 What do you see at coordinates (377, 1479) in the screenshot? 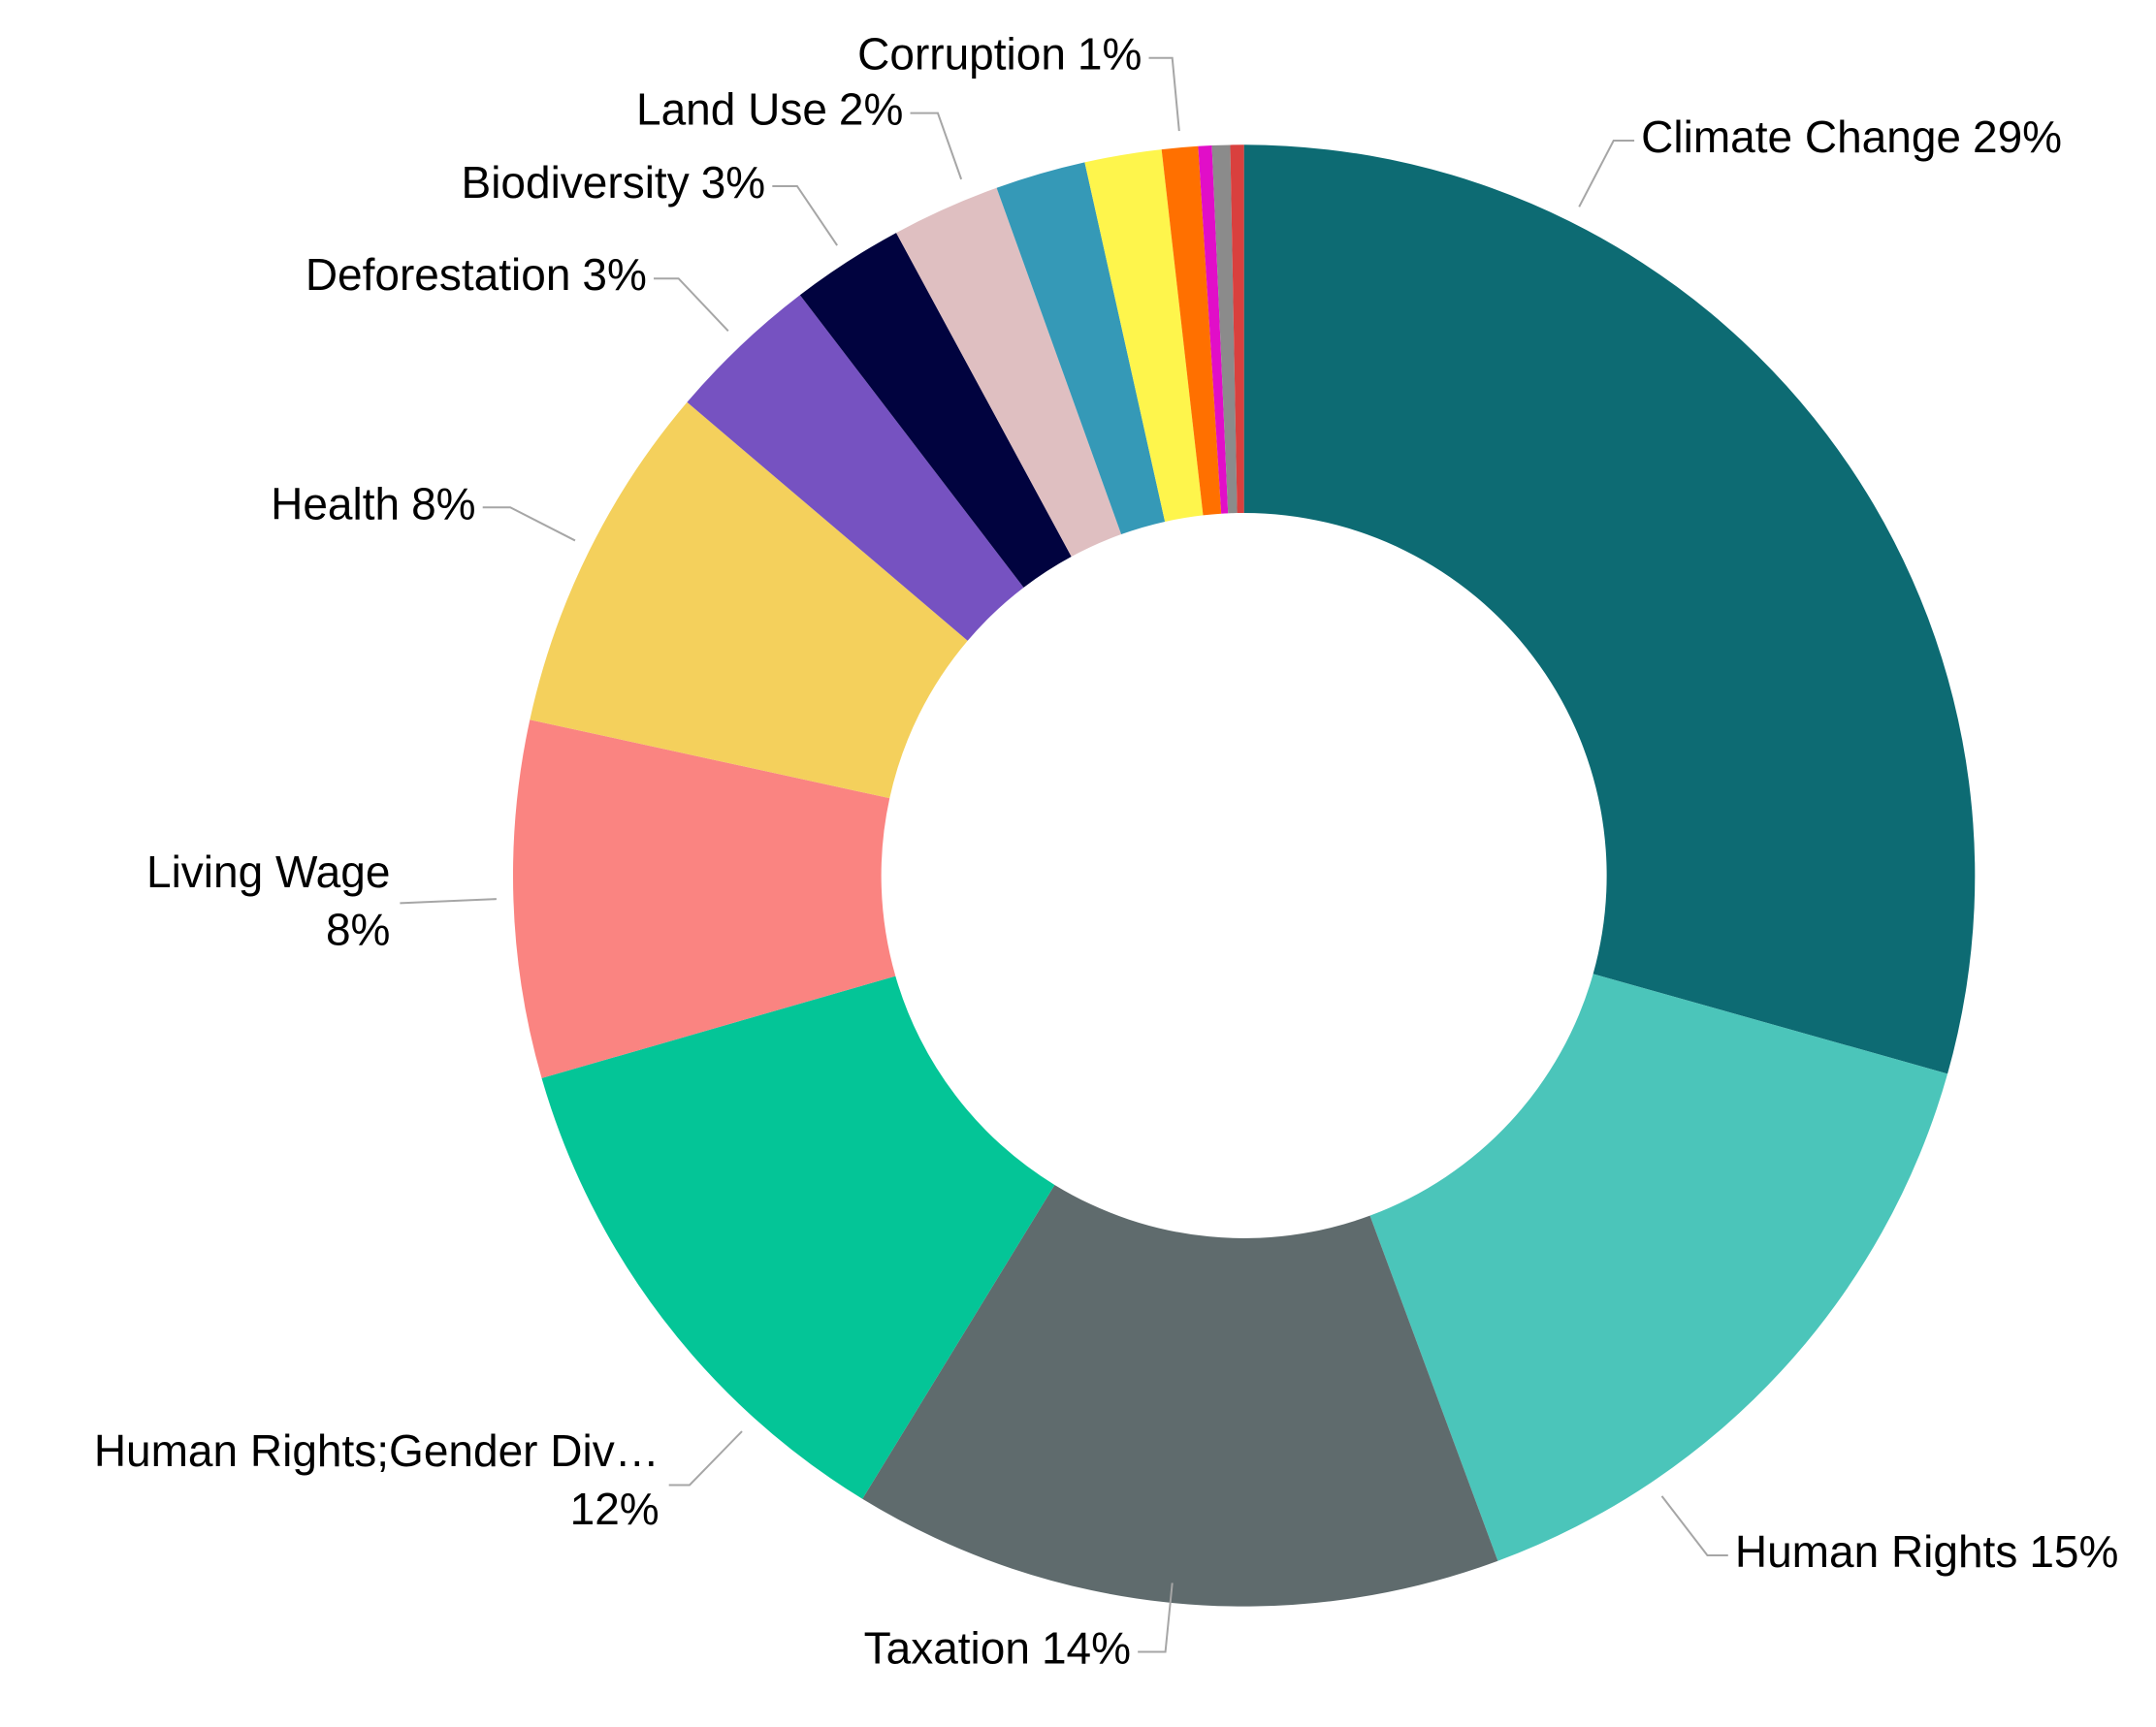
I see `data-label: Human Rights;Gender Div… 12%` at bounding box center [377, 1479].